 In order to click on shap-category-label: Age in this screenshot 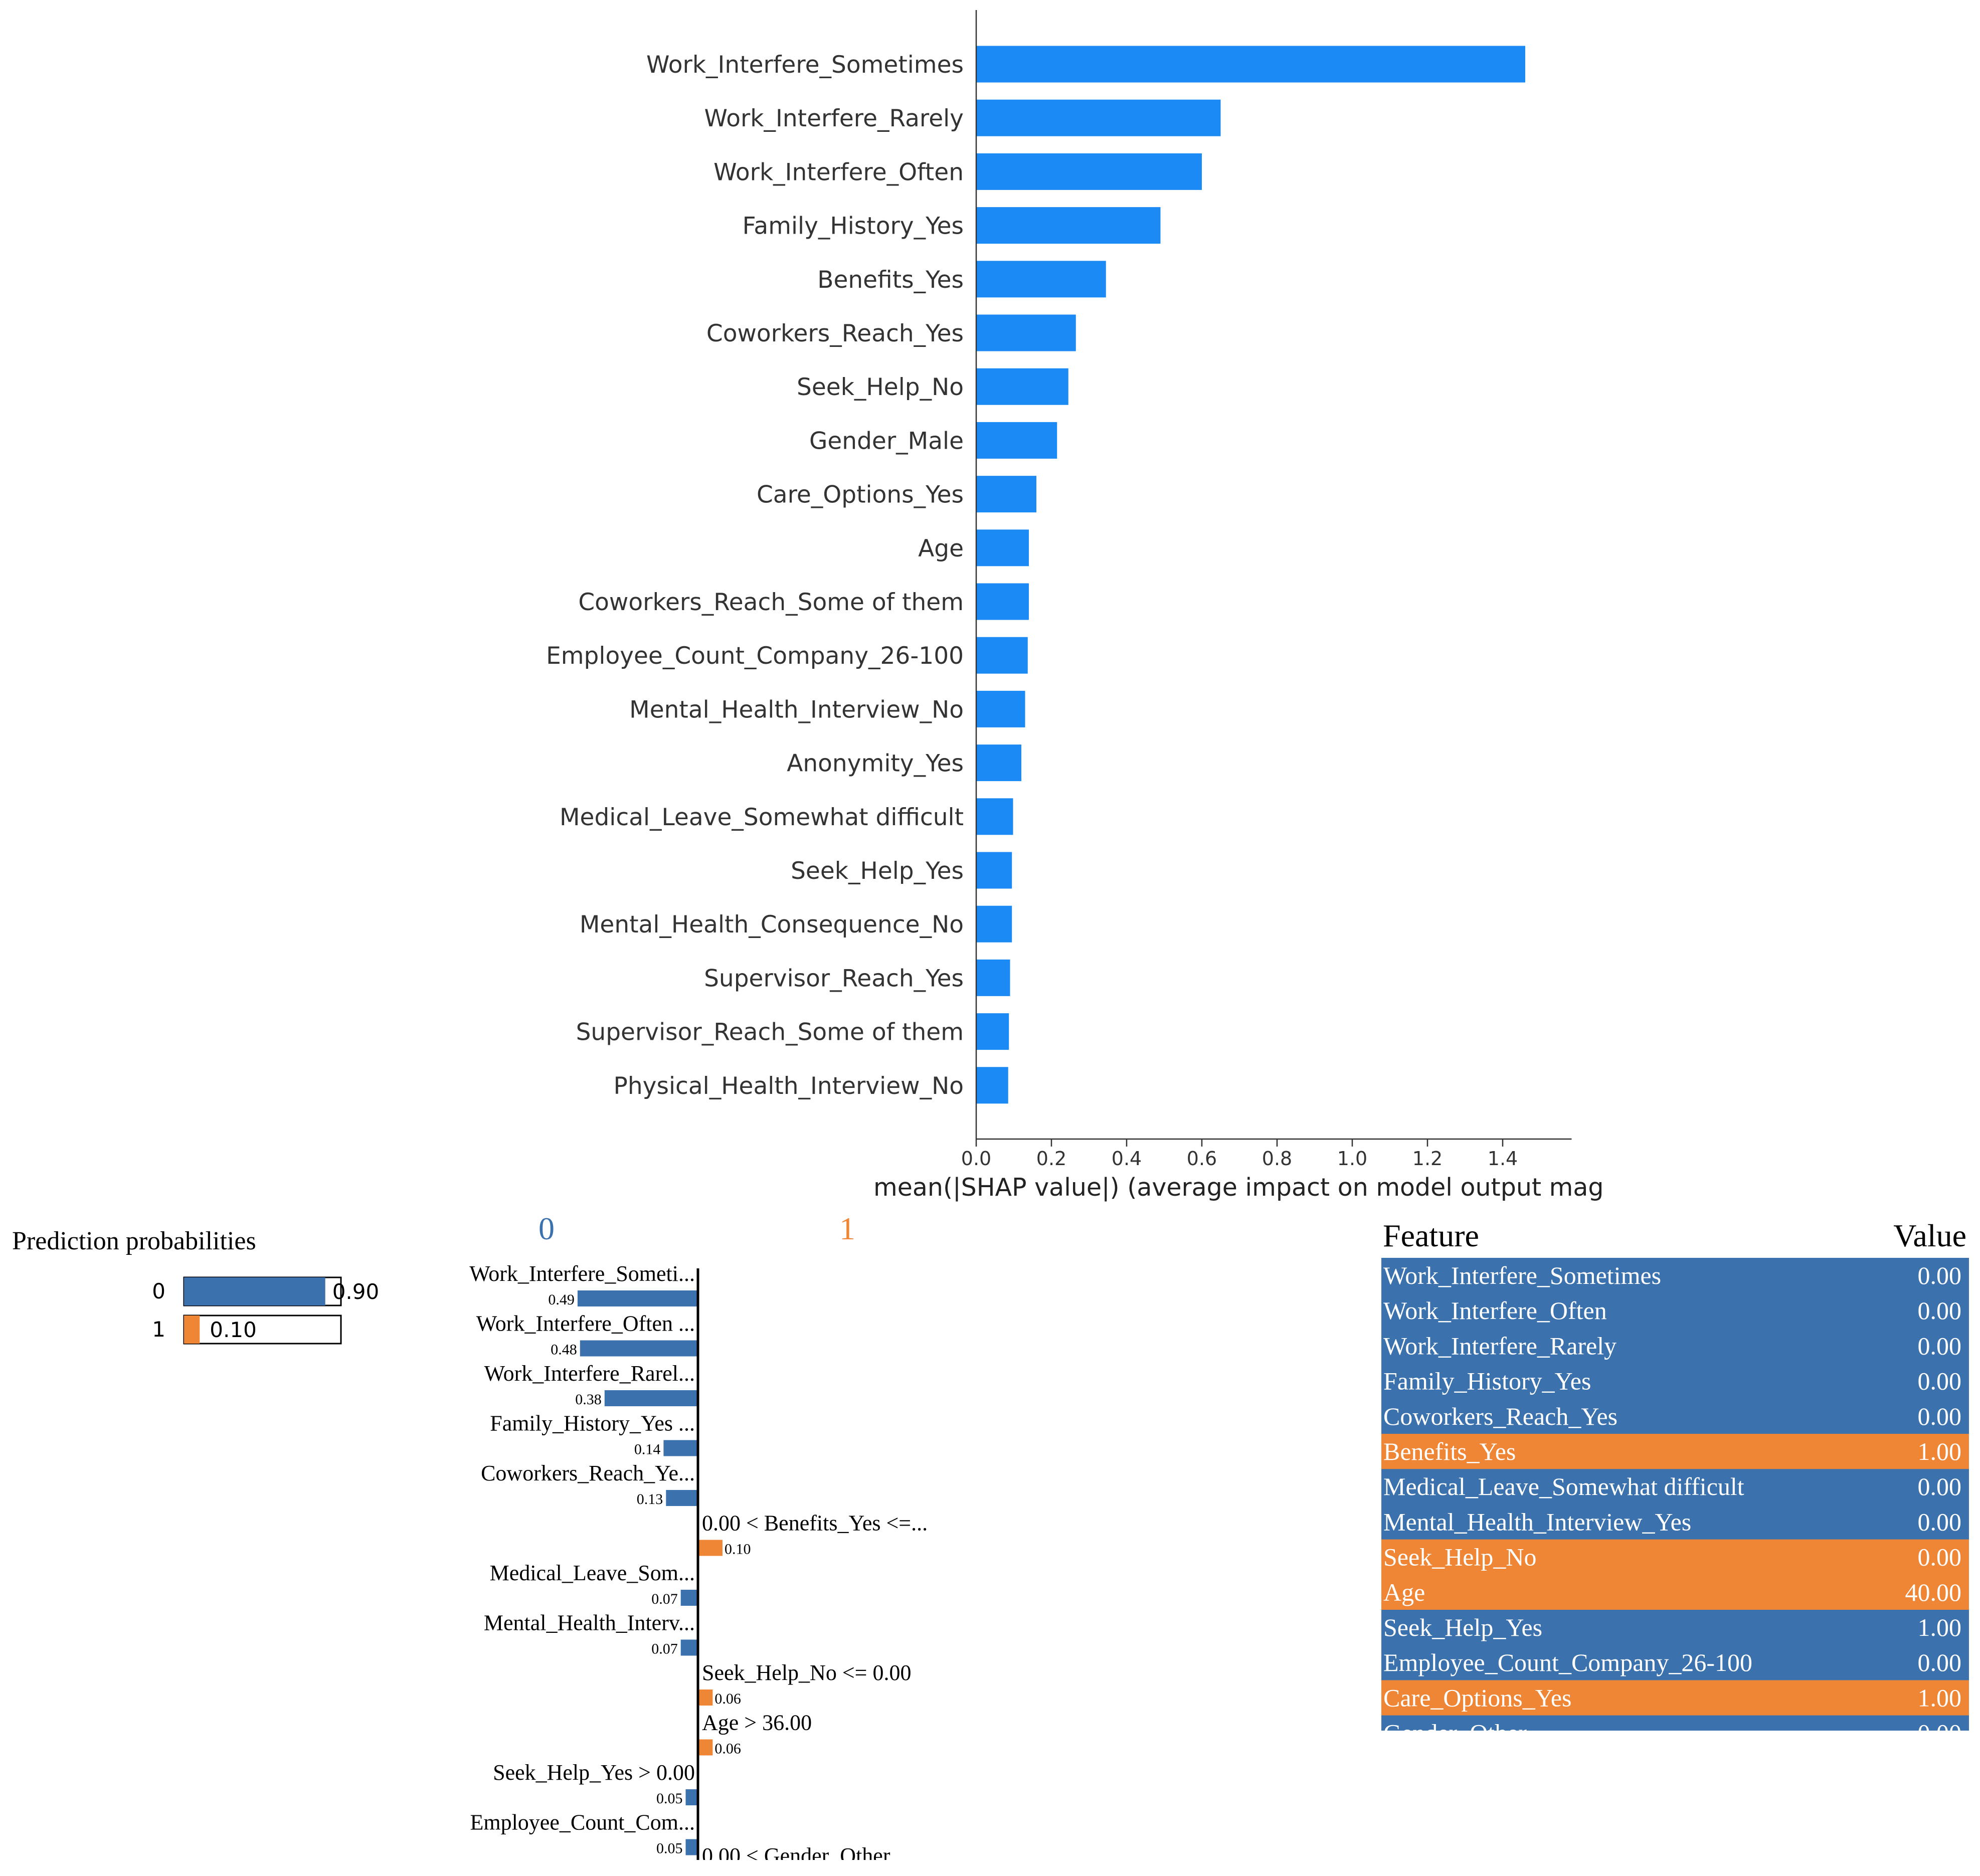, I will do `click(941, 548)`.